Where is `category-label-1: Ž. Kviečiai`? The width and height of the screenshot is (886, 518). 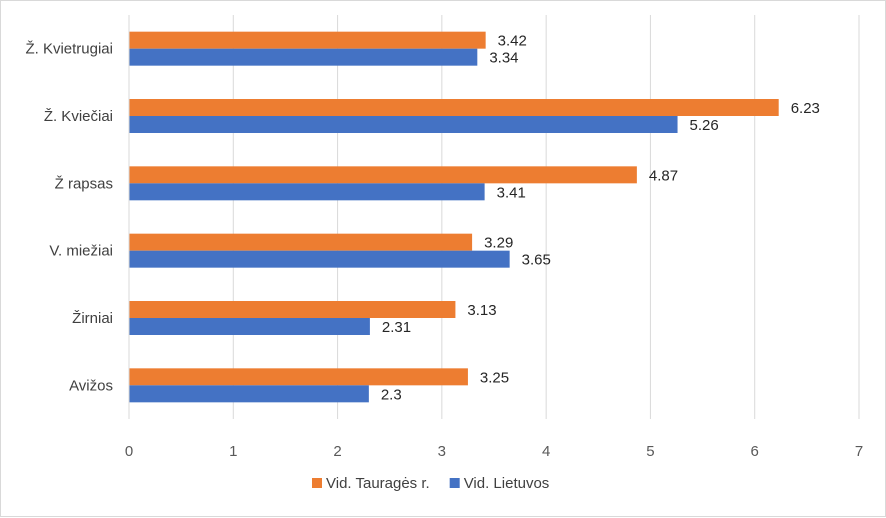 category-label-1: Ž. Kviečiai is located at coordinates (78, 116).